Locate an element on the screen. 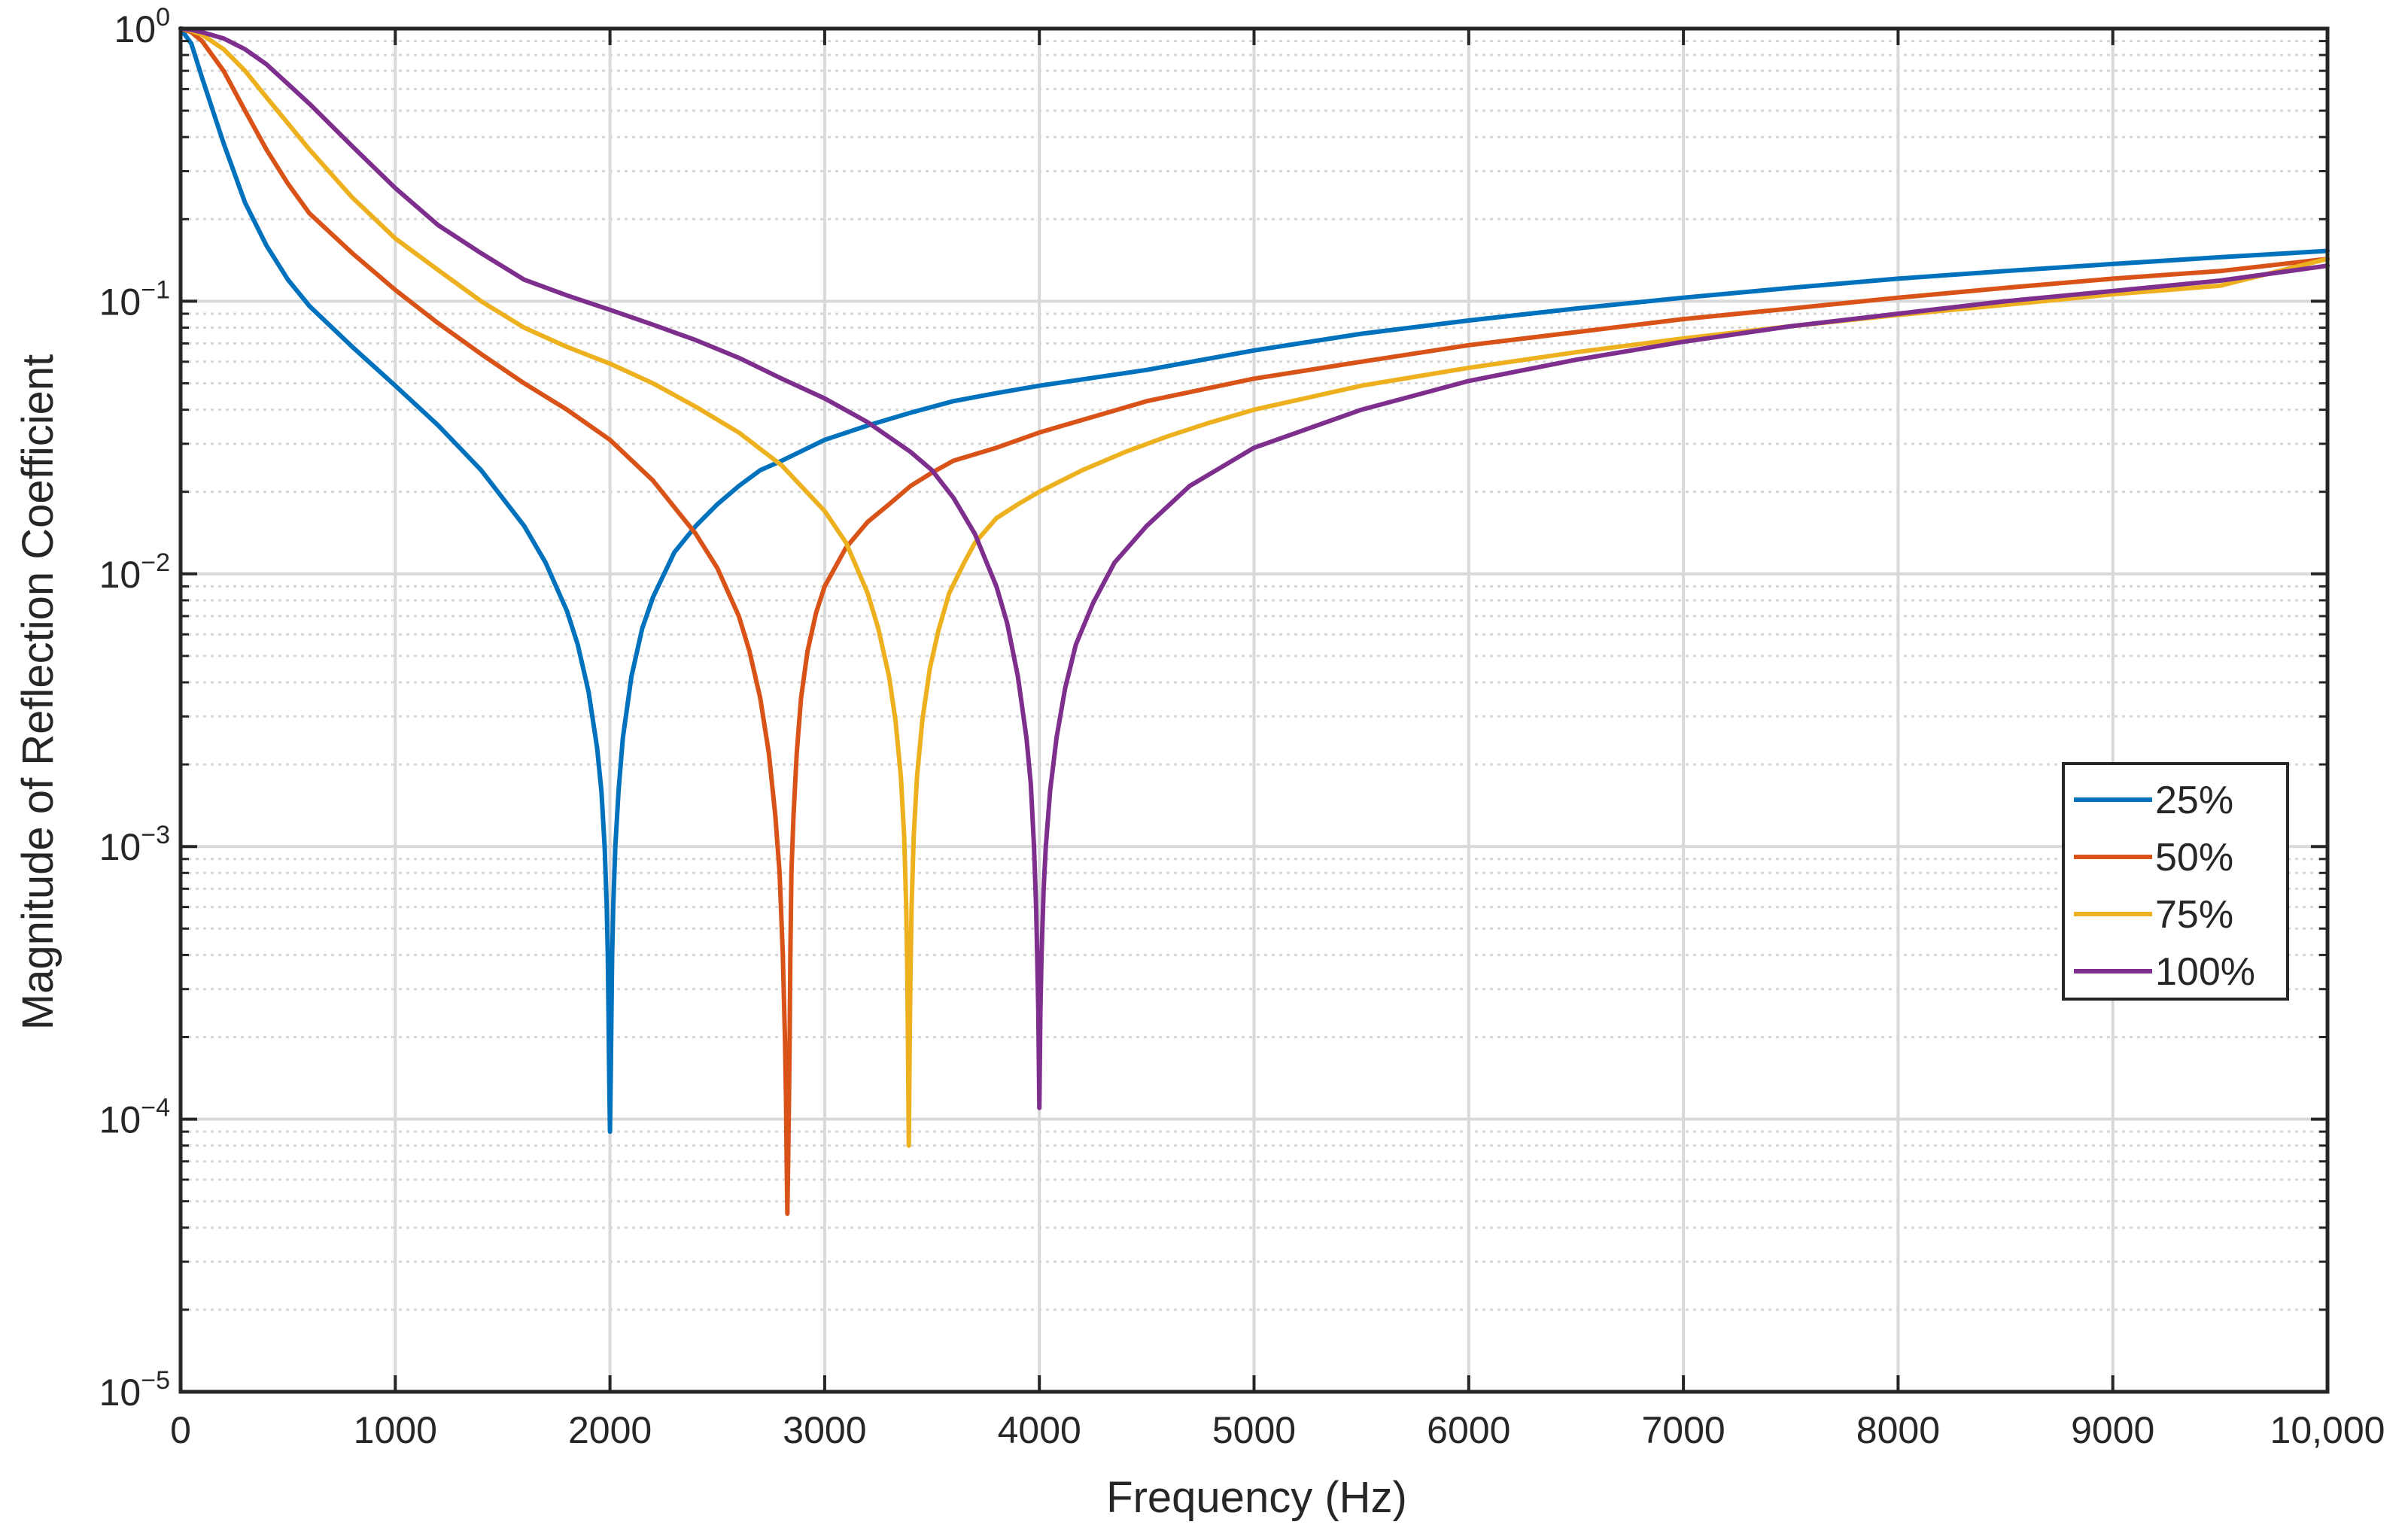 Image resolution: width=2408 pixels, height=1540 pixels. x-tick-label: 0 is located at coordinates (180, 1430).